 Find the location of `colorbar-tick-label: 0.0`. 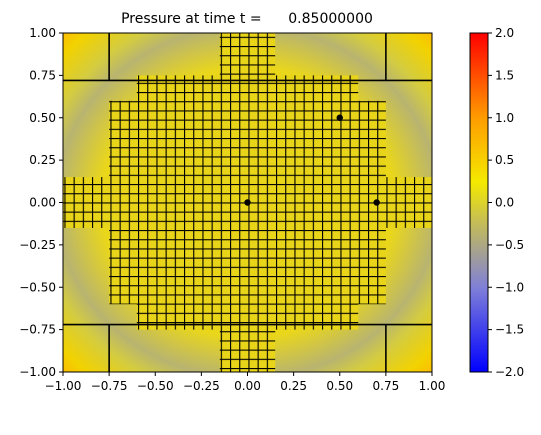

colorbar-tick-label: 0.0 is located at coordinates (504, 203).